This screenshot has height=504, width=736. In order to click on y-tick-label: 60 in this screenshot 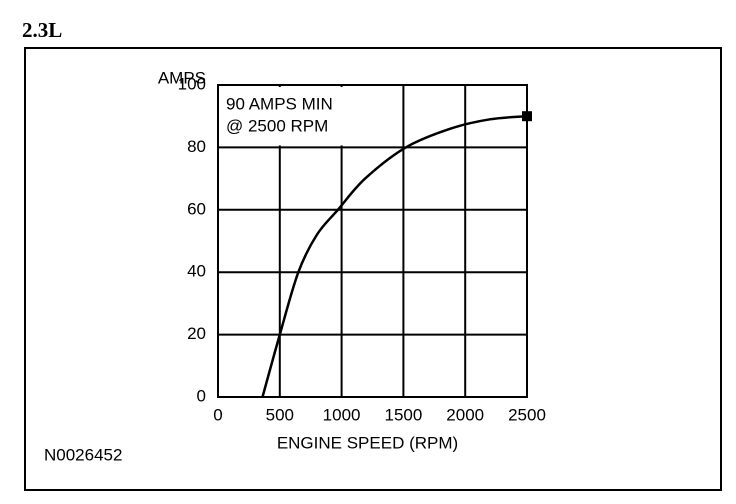, I will do `click(196, 208)`.